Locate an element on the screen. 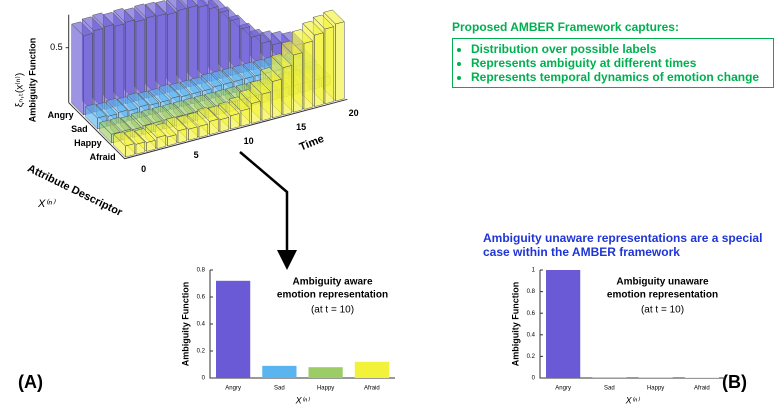 This screenshot has height=412, width=777. panel-label: (A) is located at coordinates (30, 382).